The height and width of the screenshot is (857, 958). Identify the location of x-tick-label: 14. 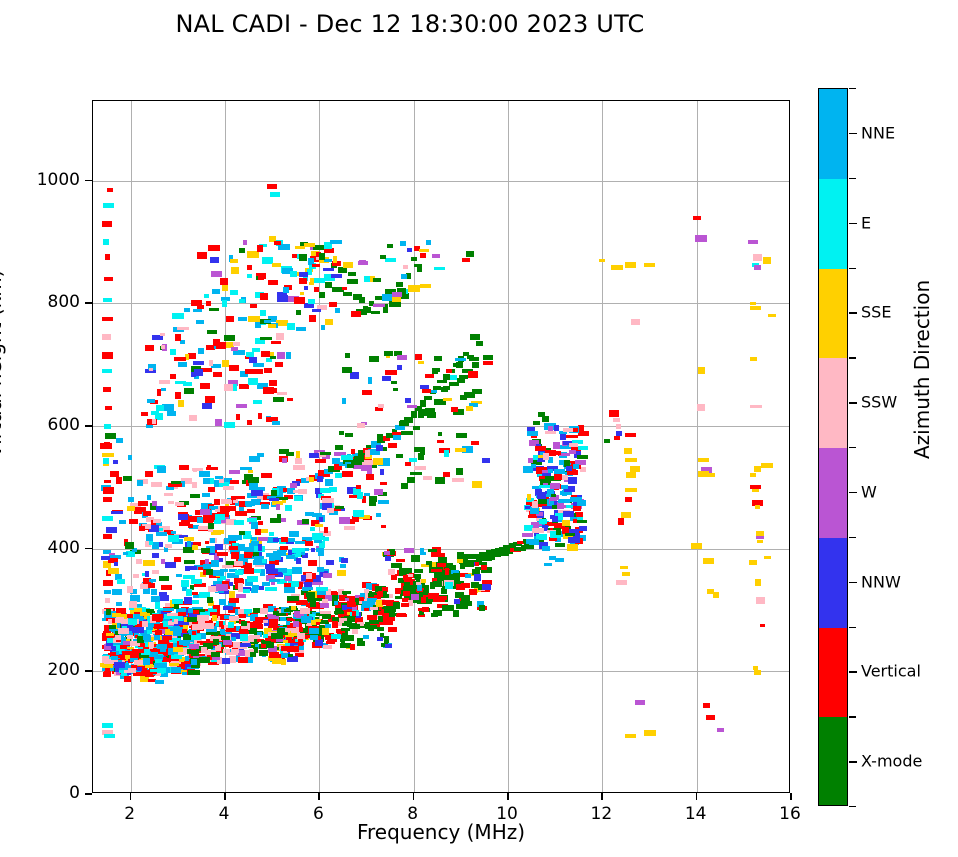
(695, 814).